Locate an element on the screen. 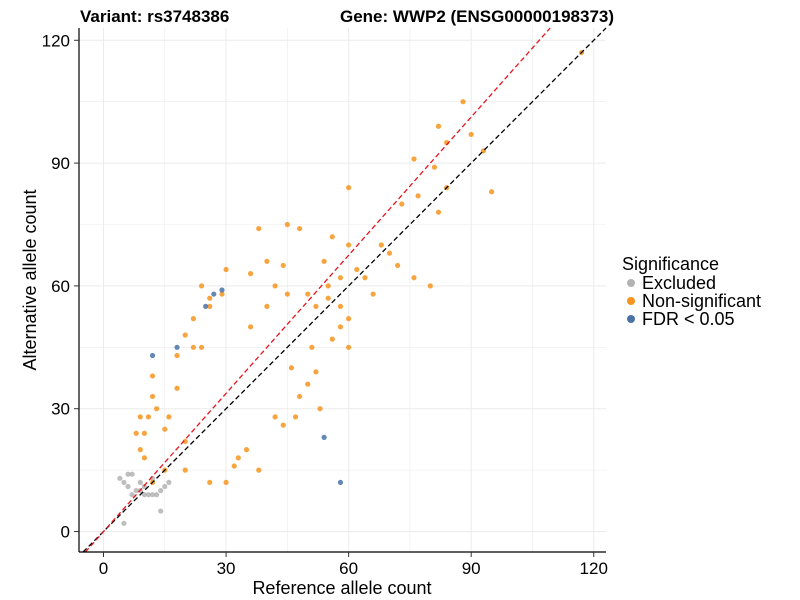 This screenshot has height=600, width=800. x-axis-title: Reference allele count is located at coordinates (341, 588).